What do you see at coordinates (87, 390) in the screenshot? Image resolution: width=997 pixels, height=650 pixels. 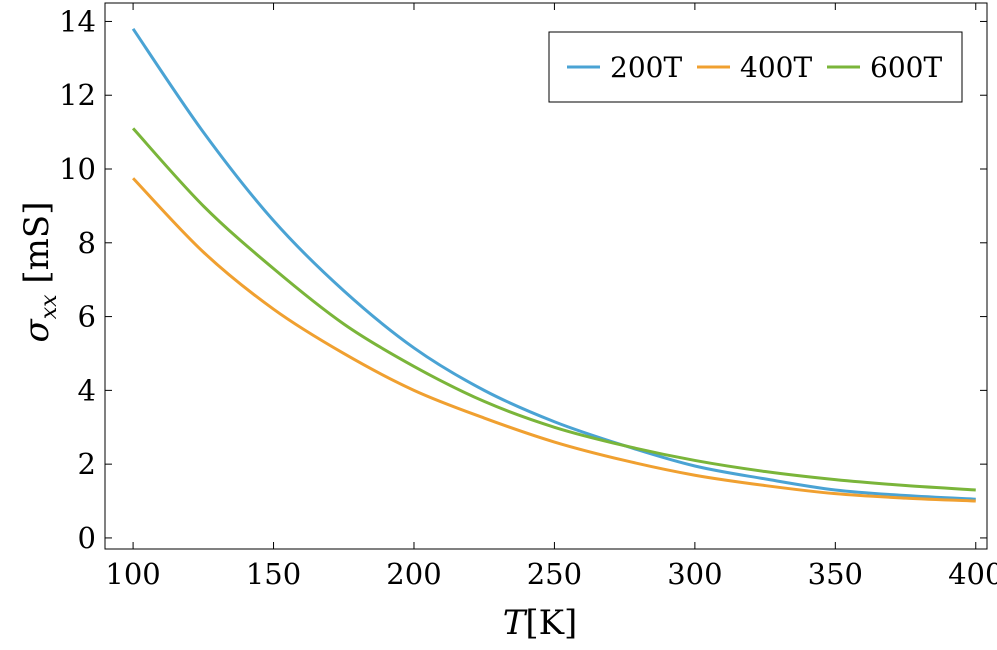 I see `y-tick-label: 4` at bounding box center [87, 390].